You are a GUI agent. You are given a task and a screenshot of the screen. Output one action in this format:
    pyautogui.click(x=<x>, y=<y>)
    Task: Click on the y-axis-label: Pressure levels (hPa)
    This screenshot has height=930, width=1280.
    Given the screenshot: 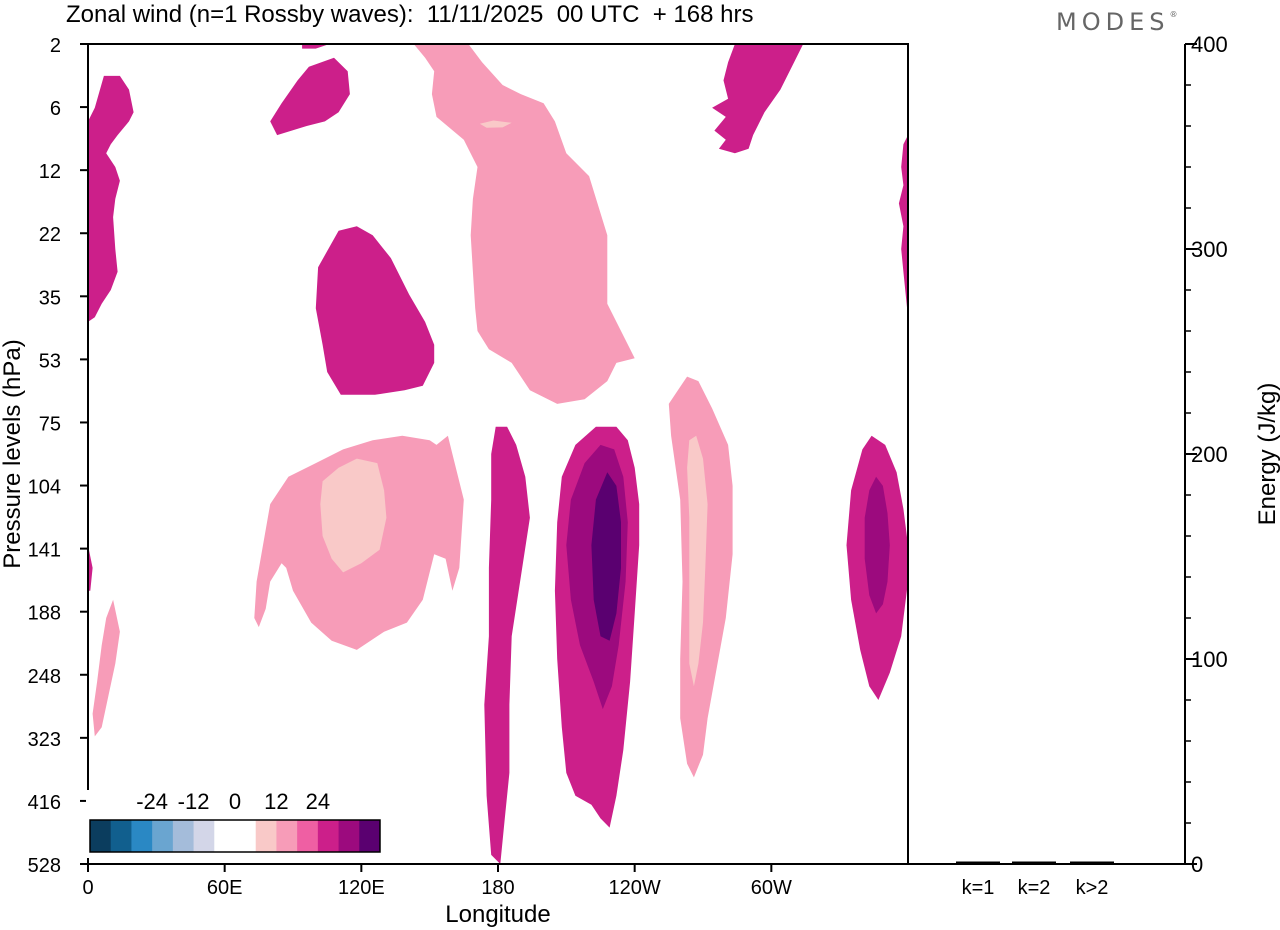 What is the action you would take?
    pyautogui.click(x=13, y=453)
    